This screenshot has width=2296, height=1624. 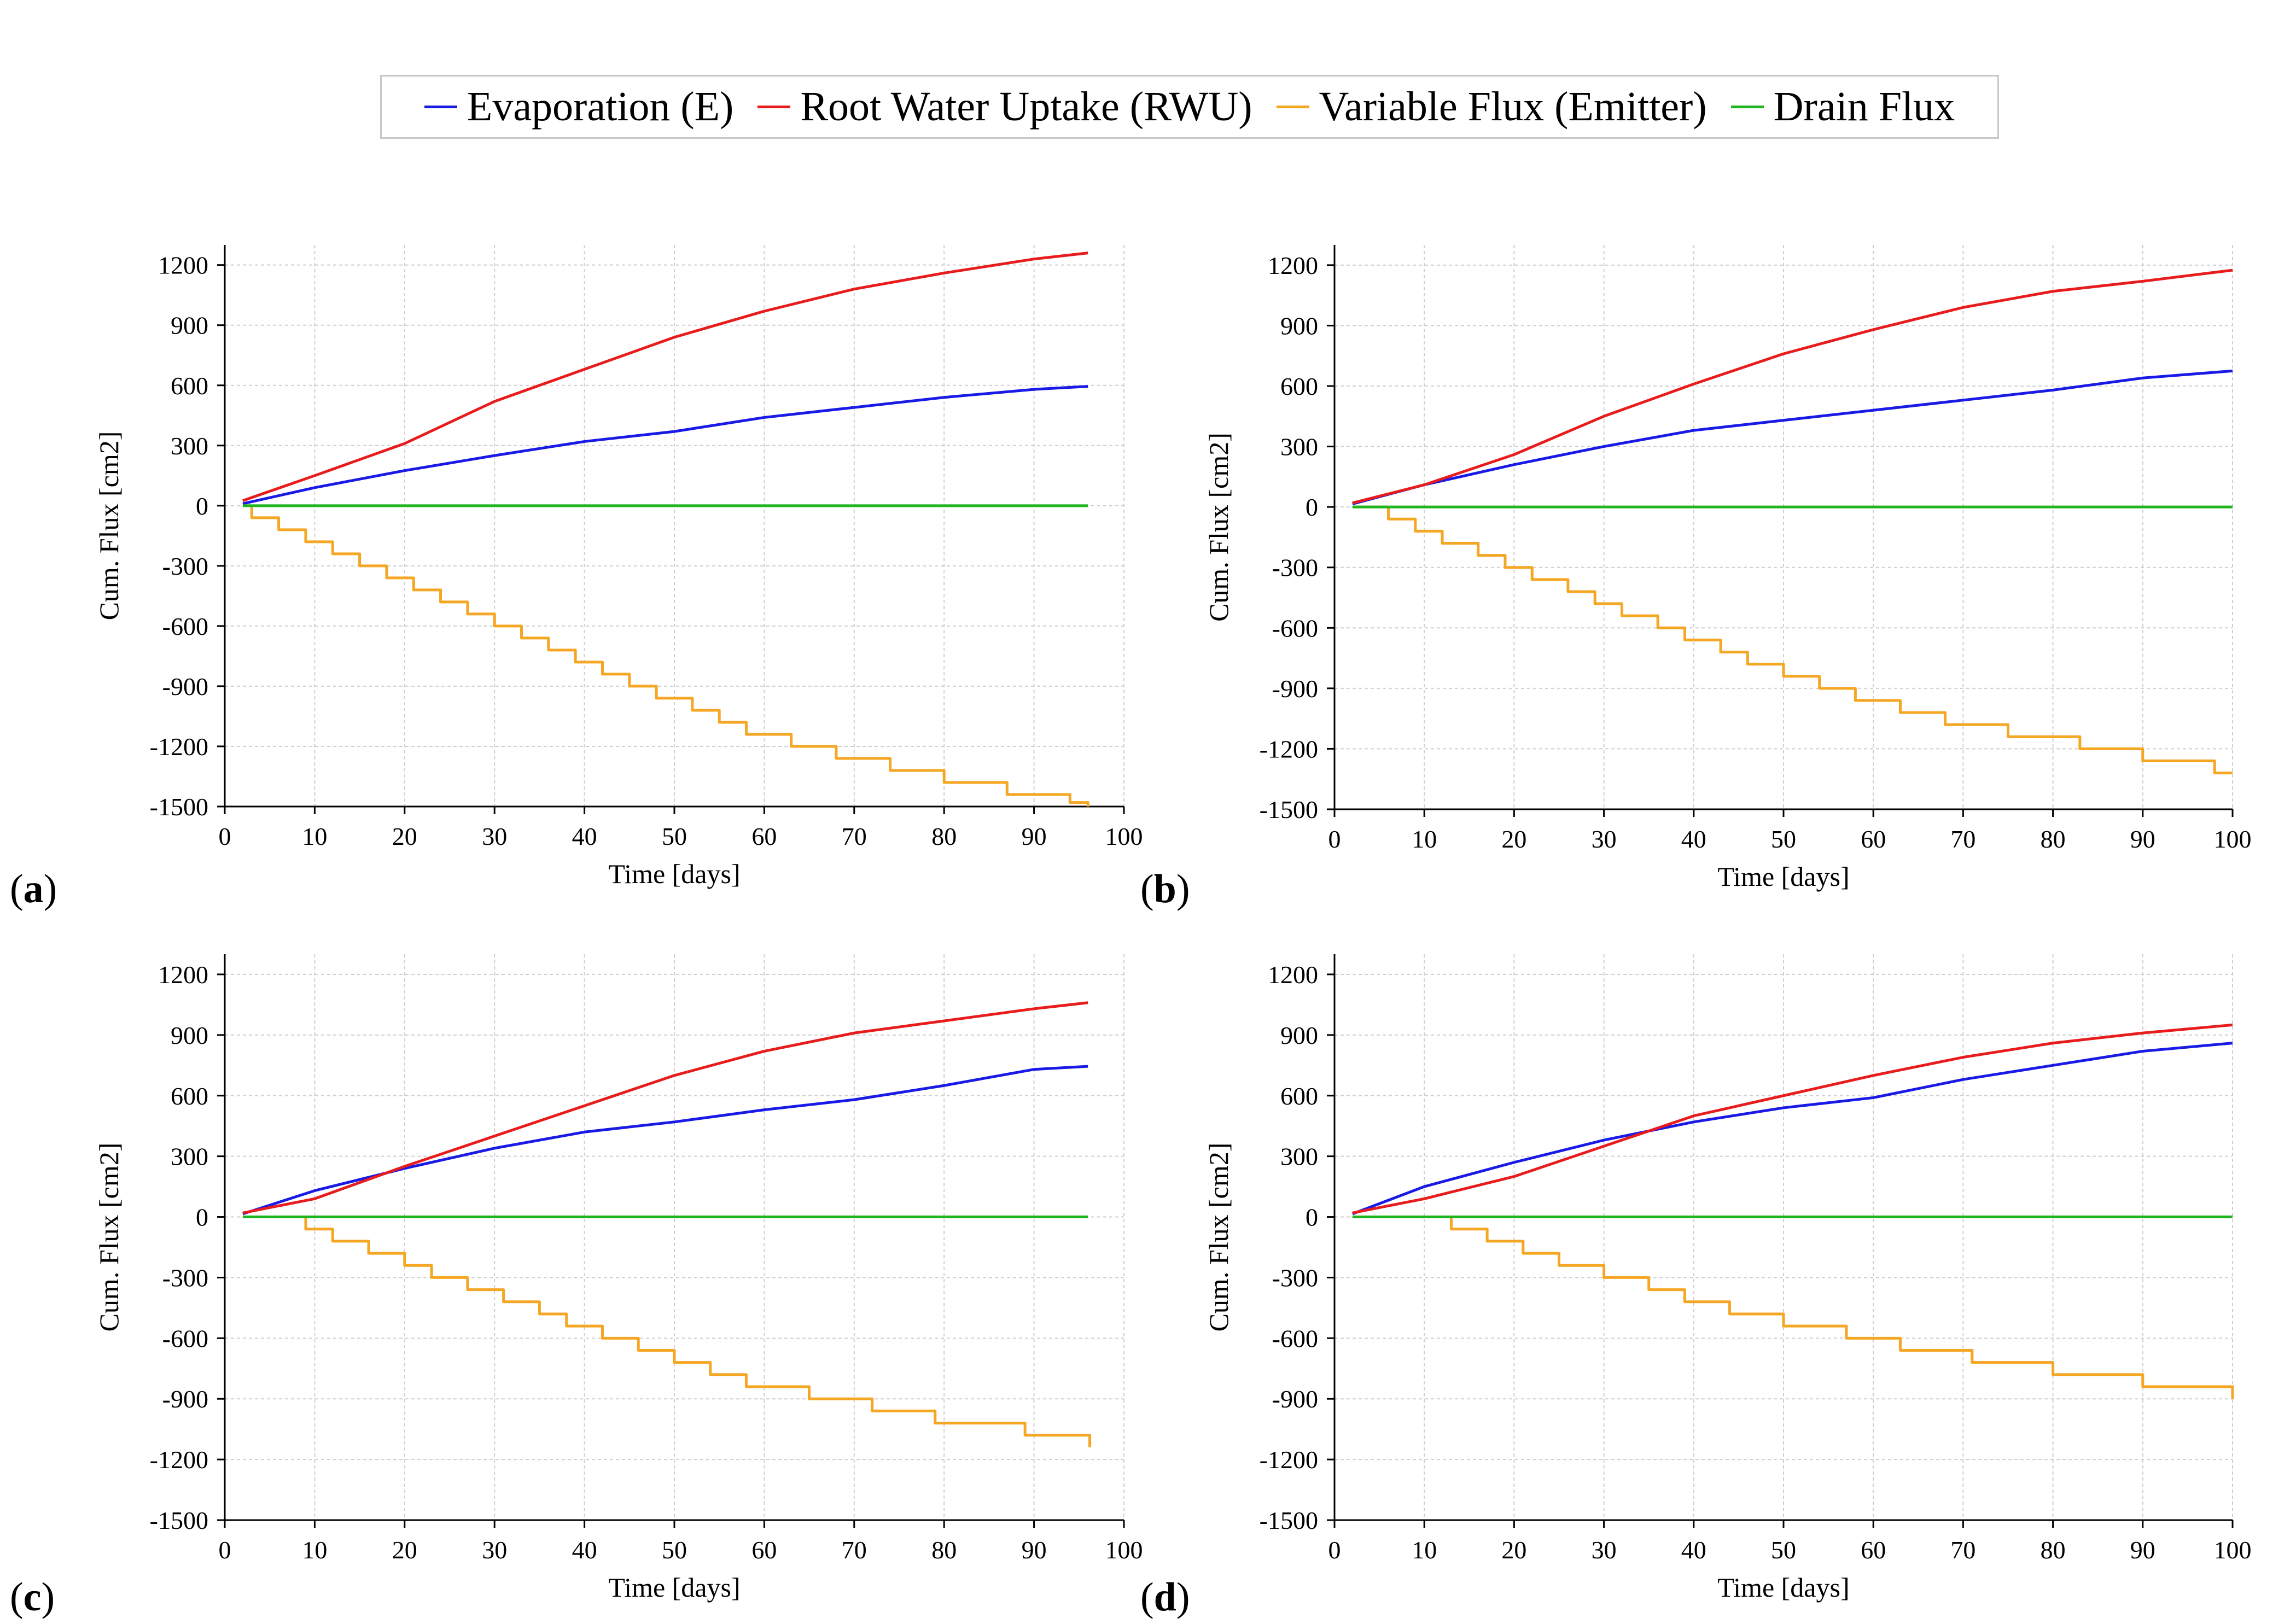 What do you see at coordinates (1864, 107) in the screenshot?
I see `legend-label-drain-flux: Drain Flux` at bounding box center [1864, 107].